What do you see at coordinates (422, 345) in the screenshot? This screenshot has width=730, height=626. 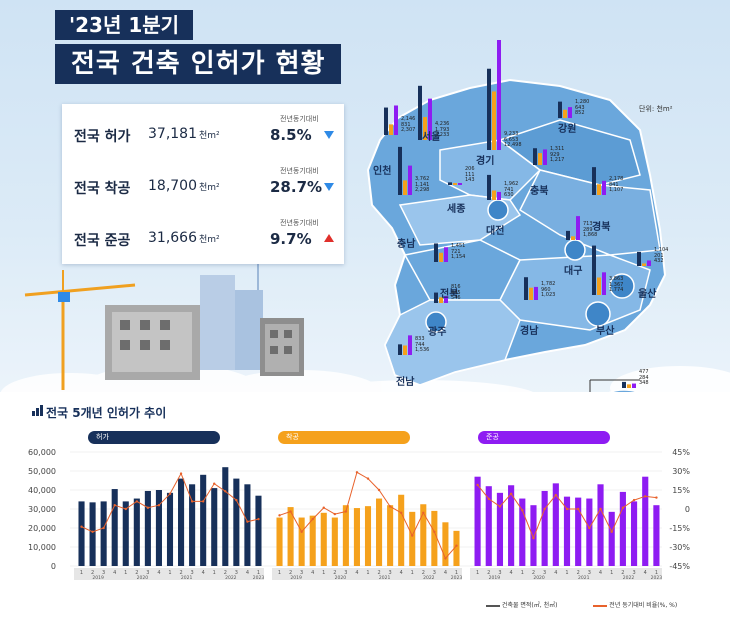 I see `region-values: 833 744 1,536` at bounding box center [422, 345].